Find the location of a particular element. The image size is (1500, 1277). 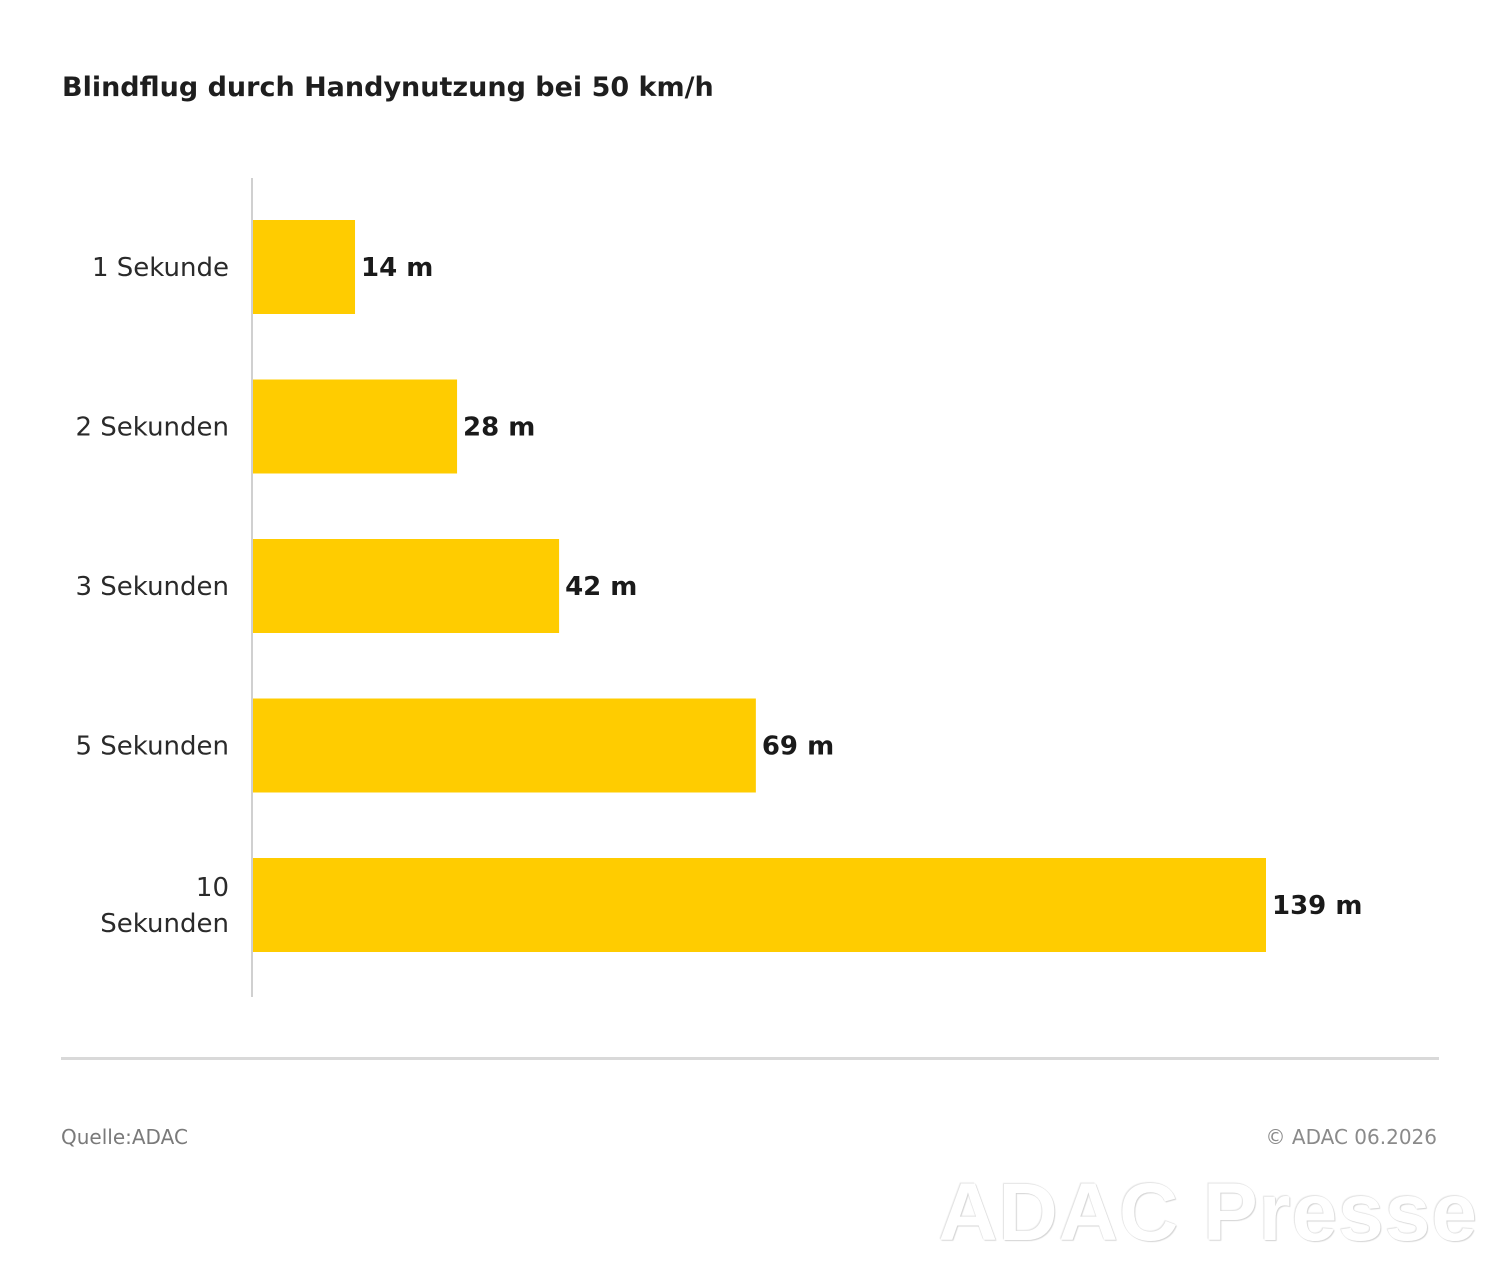

category-label-2: 2 Sekunden is located at coordinates (153, 428).